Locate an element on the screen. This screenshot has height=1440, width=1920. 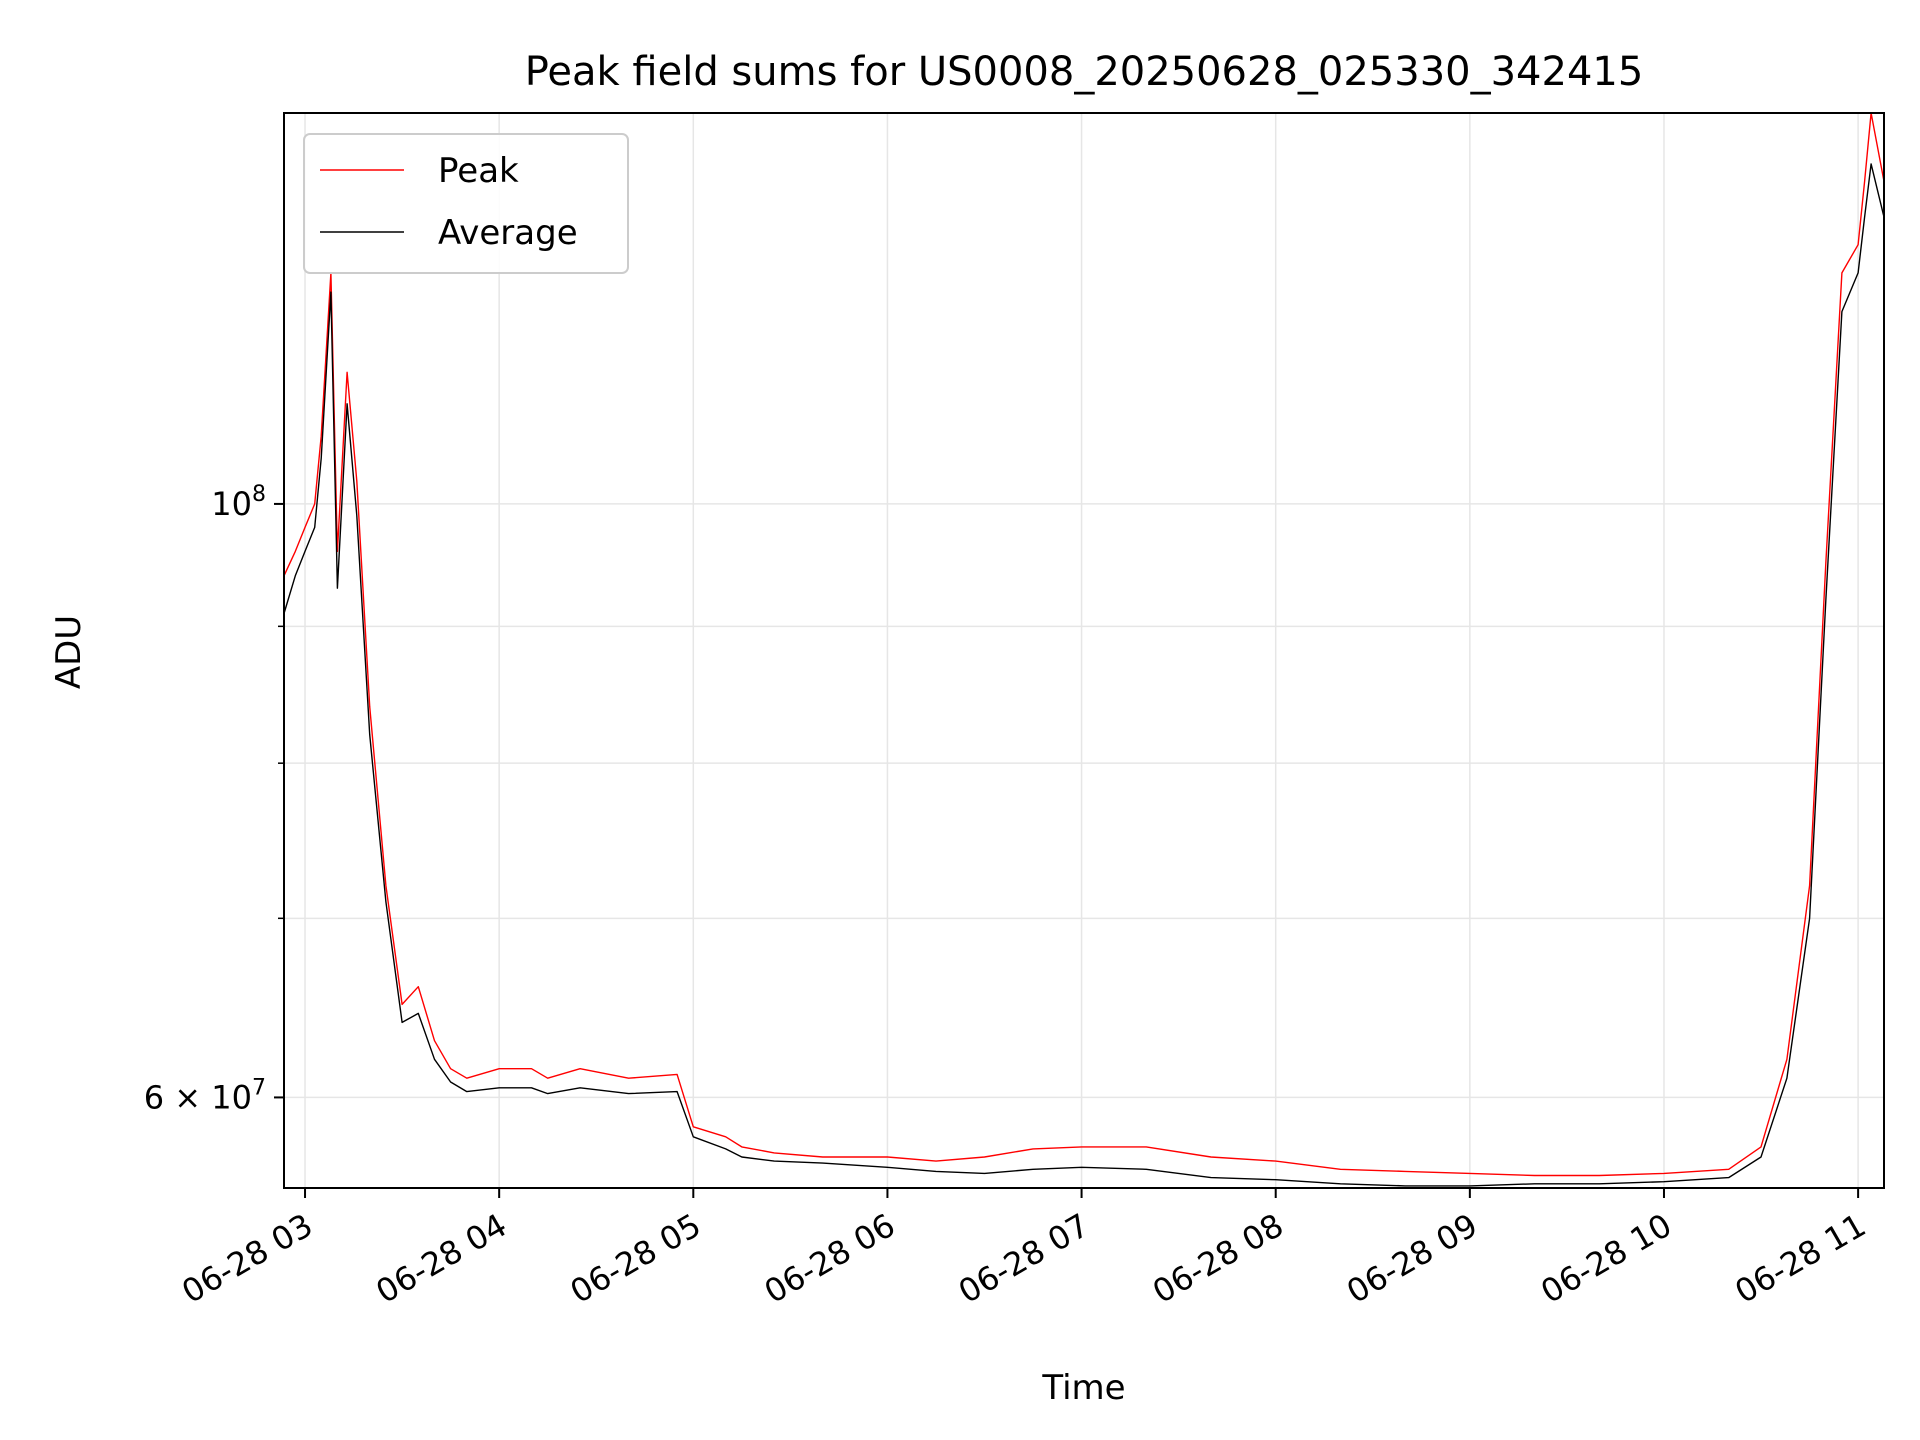
legend: Peak Average is located at coordinates (466, 203).